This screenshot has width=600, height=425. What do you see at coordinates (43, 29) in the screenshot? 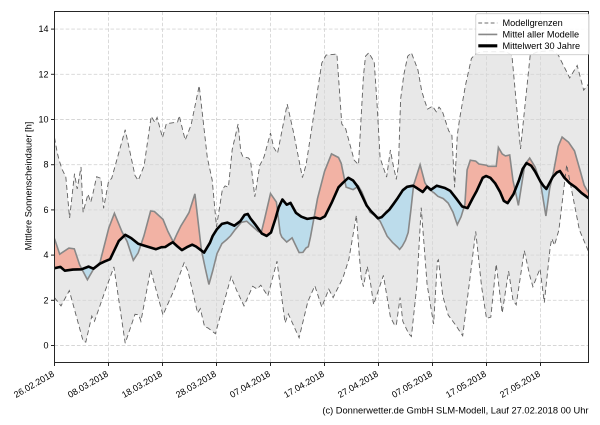
I see `svg-text: 14` at bounding box center [43, 29].